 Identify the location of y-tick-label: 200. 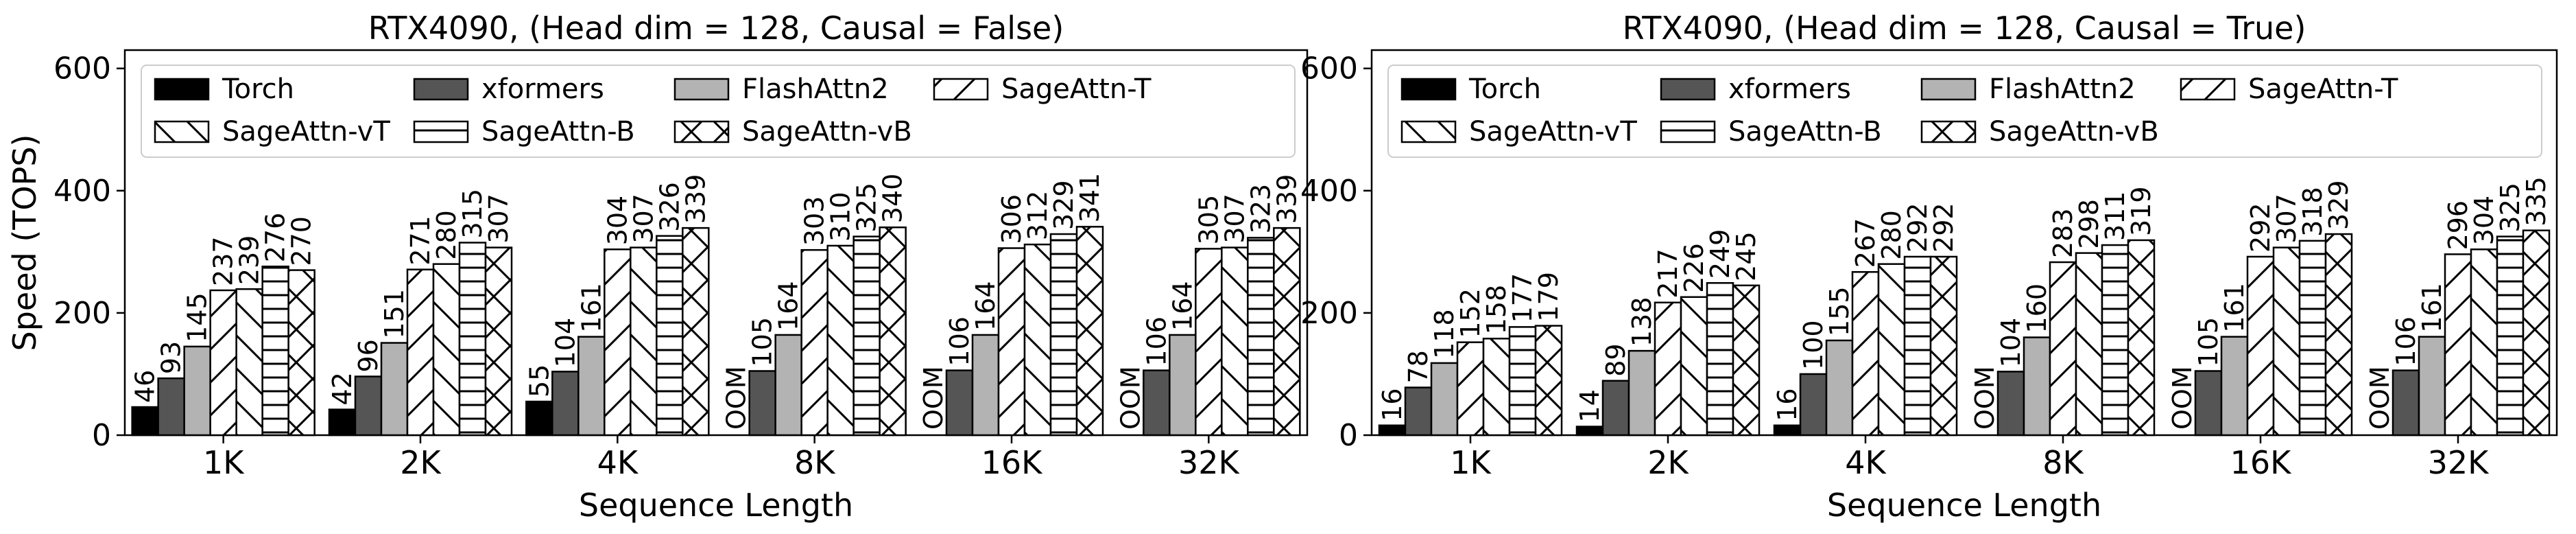
(1329, 313).